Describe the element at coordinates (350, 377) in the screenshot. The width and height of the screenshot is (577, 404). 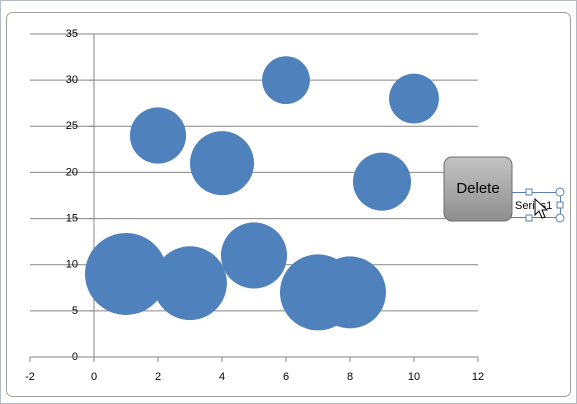
I see `x-tick-label: 8` at that location.